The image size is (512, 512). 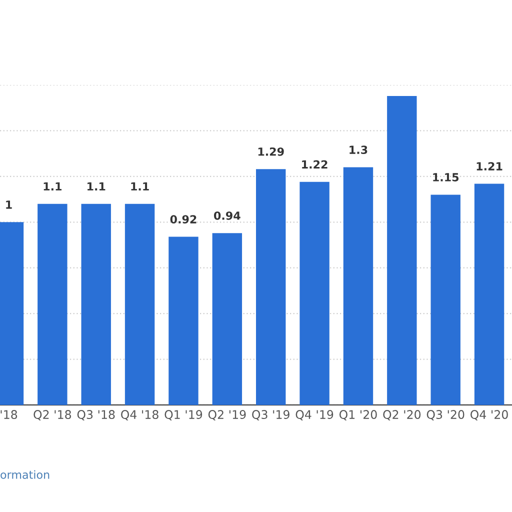 I want to click on data-label: 1.15, so click(x=446, y=177).